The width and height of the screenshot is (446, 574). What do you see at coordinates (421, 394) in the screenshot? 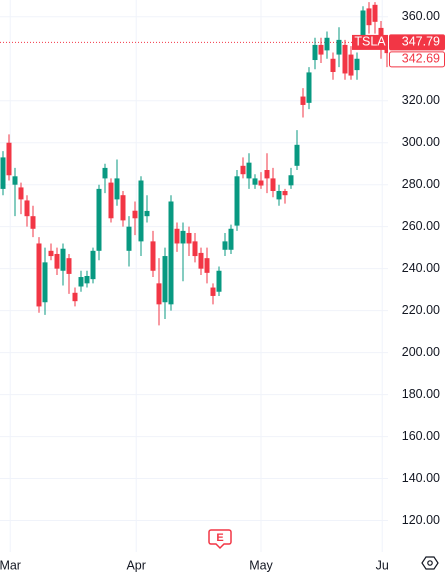
I see `y-tick-label: 180.00` at bounding box center [421, 394].